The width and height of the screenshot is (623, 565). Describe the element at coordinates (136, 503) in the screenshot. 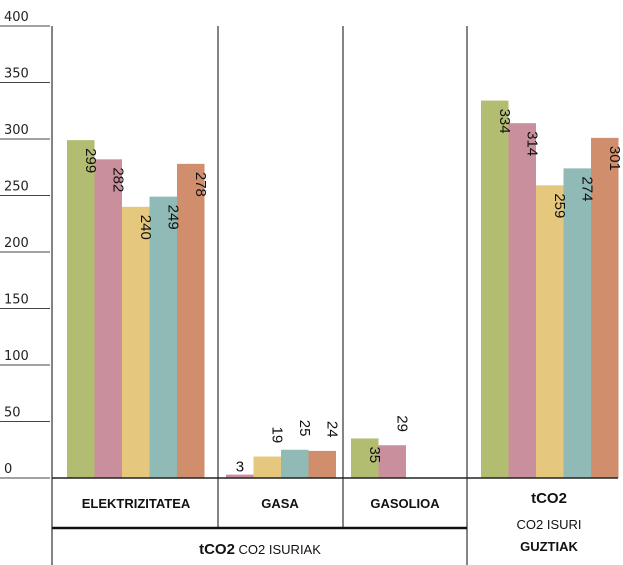

I see `category-label-elektrizitatea: ELEKTRIZITATEA` at that location.